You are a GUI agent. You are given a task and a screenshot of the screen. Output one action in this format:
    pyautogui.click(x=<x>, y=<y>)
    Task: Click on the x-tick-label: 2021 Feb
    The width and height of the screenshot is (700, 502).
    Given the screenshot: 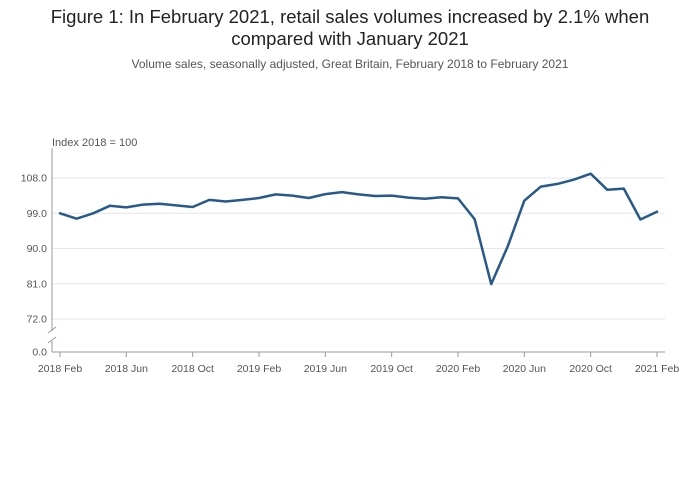 What is the action you would take?
    pyautogui.click(x=657, y=369)
    